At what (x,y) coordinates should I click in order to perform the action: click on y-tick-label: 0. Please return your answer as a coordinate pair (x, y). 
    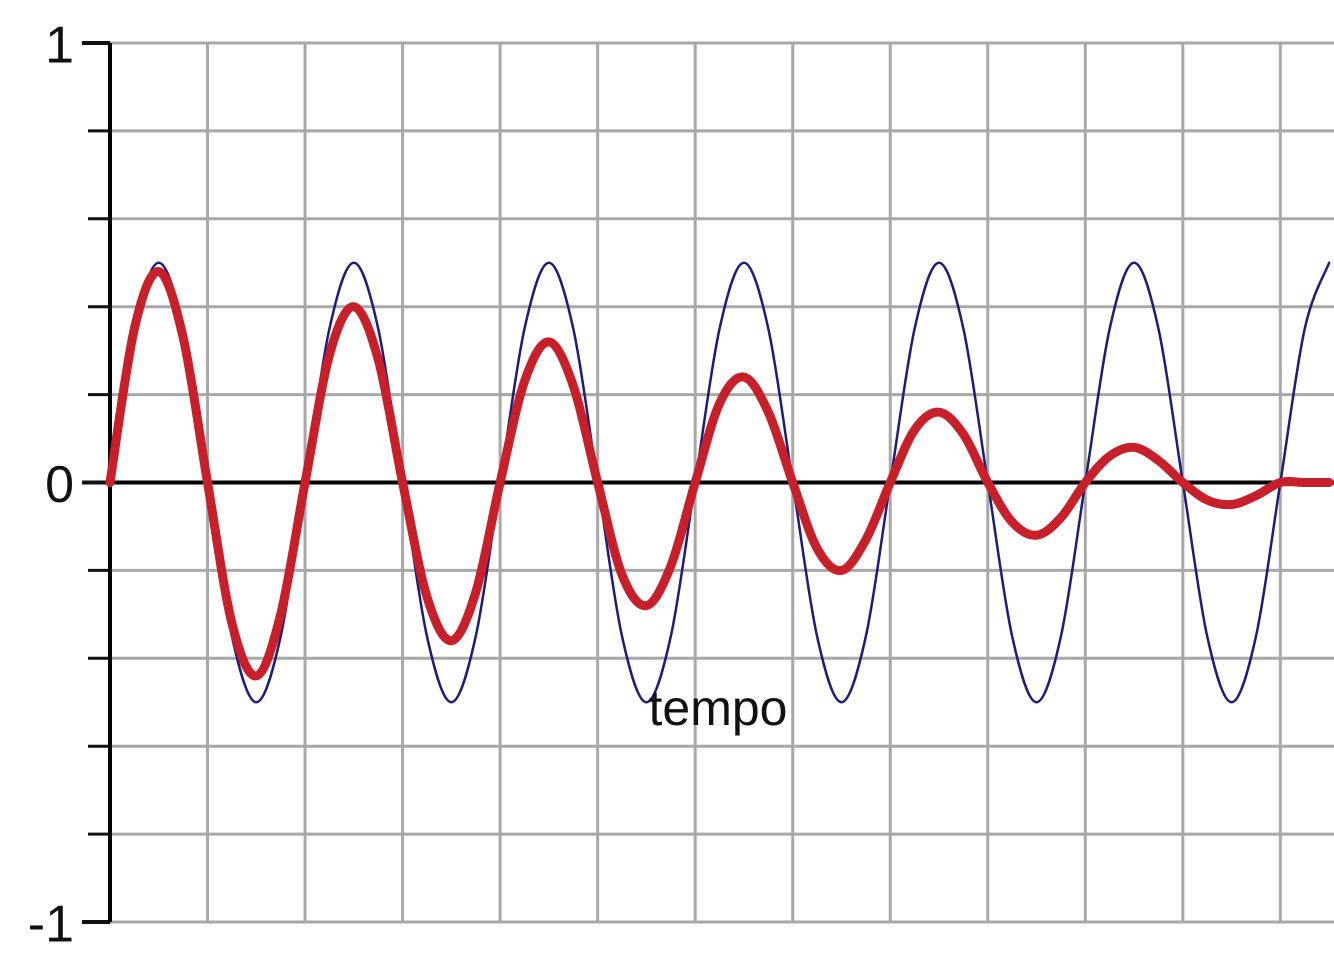
    Looking at the image, I should click on (59, 485).